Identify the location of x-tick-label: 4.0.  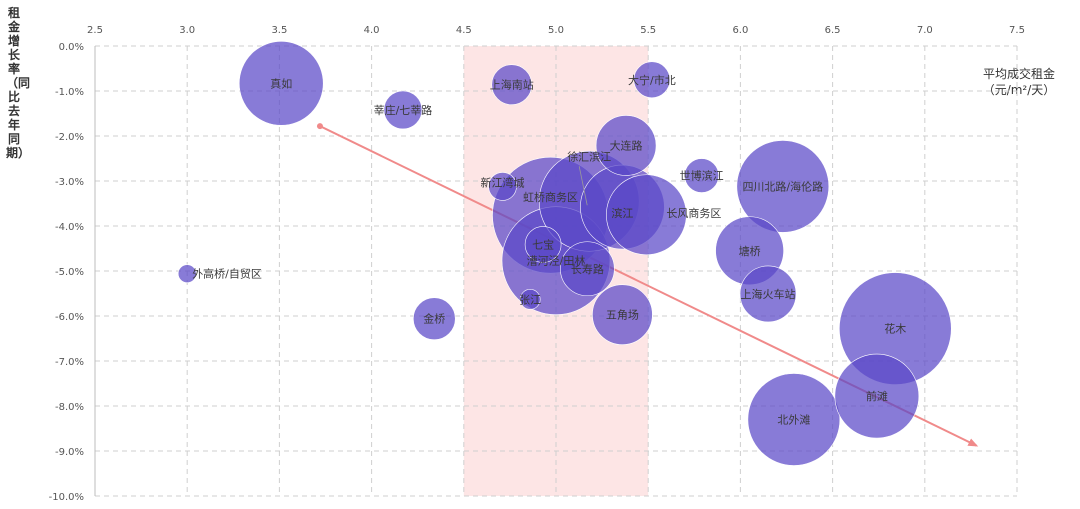
(372, 30).